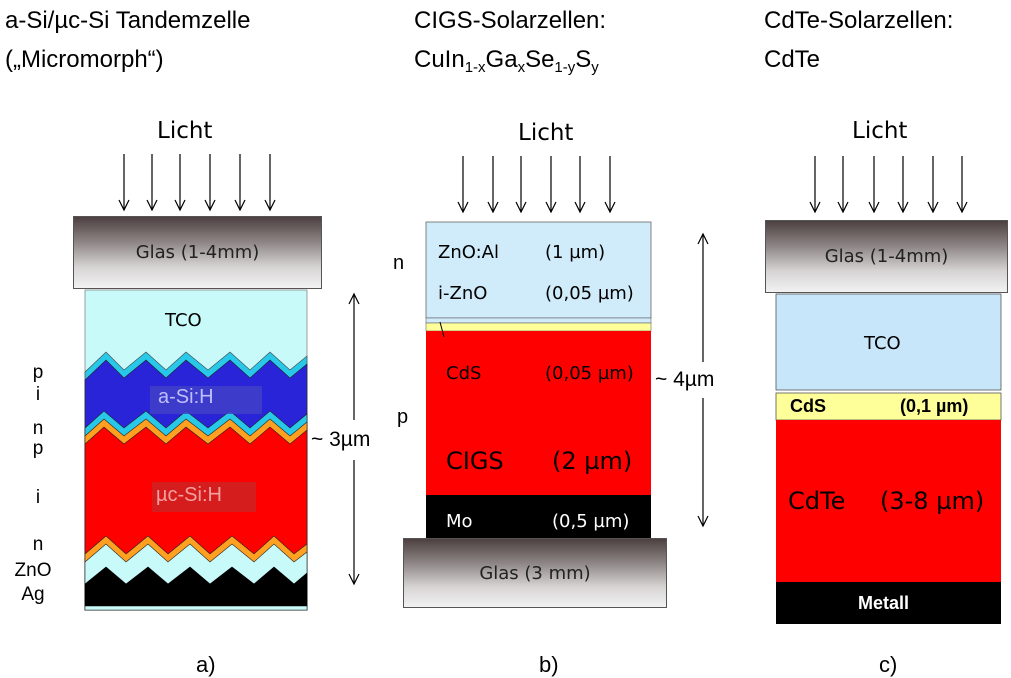  I want to click on thickness-arrow-a, so click(354, 439).